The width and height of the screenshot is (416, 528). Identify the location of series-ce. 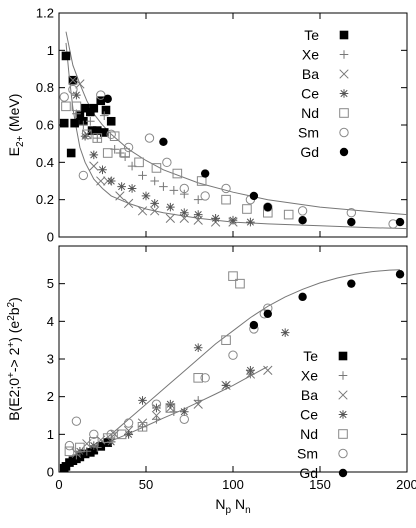
(163, 158).